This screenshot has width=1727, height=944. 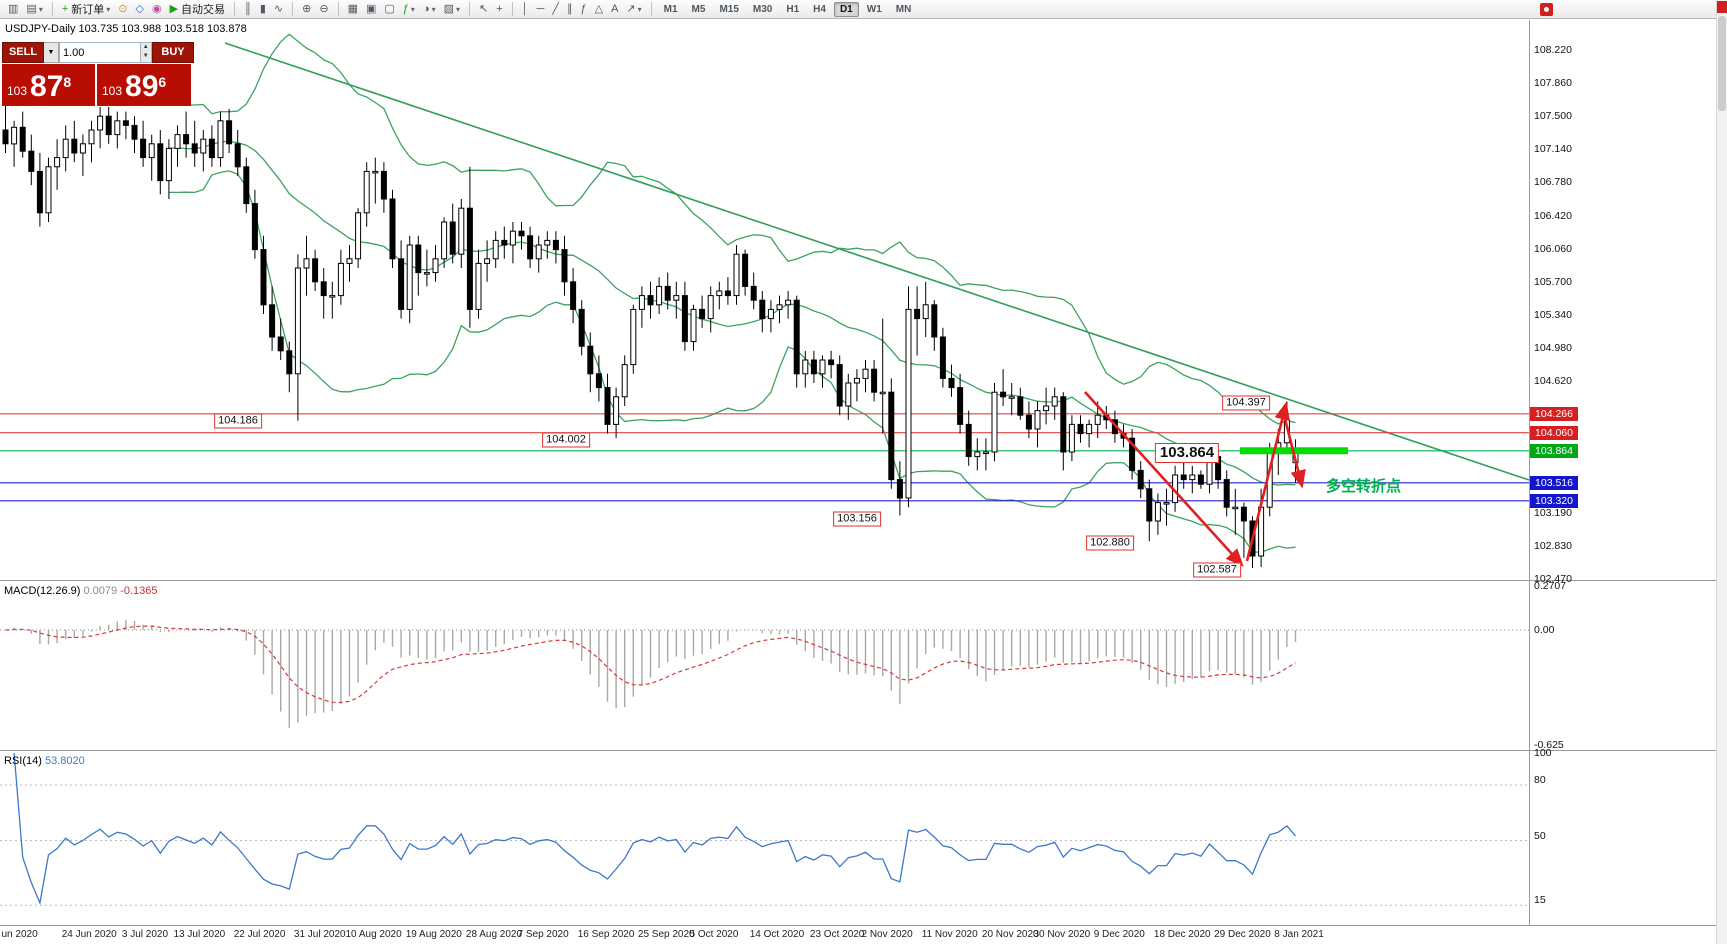 What do you see at coordinates (1553, 149) in the screenshot?
I see `price-axis-label: 107.140` at bounding box center [1553, 149].